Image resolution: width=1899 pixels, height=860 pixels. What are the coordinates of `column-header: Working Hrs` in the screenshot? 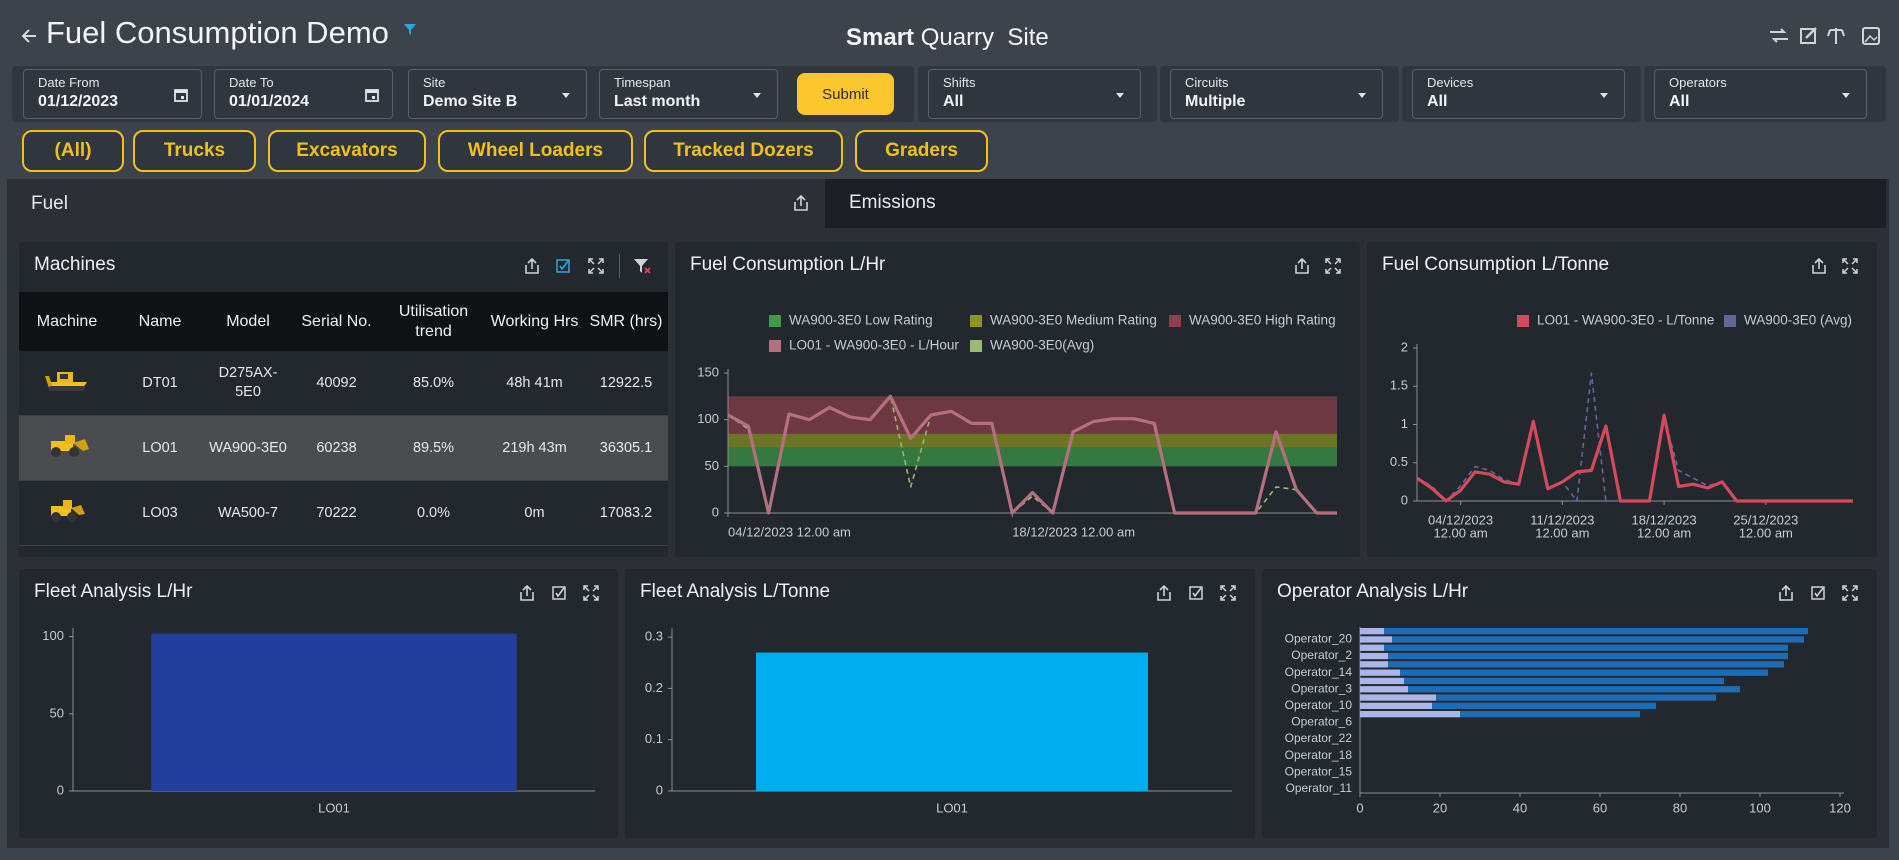 It's located at (534, 321).